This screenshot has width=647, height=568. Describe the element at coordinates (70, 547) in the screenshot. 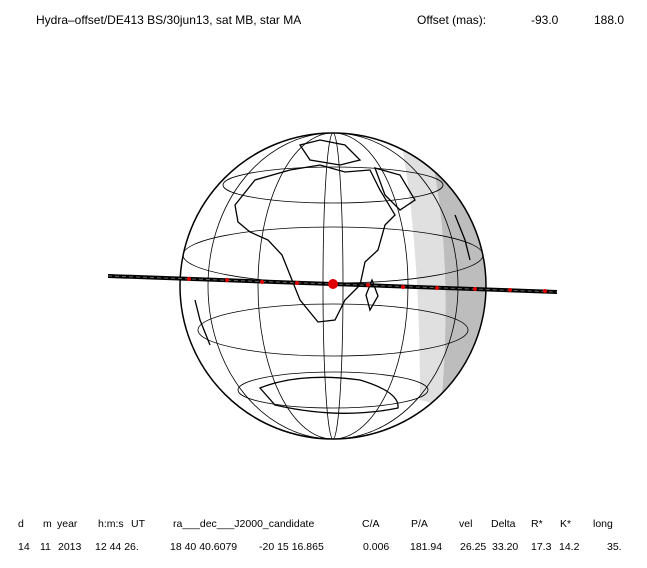

I see `cell: 2013` at that location.